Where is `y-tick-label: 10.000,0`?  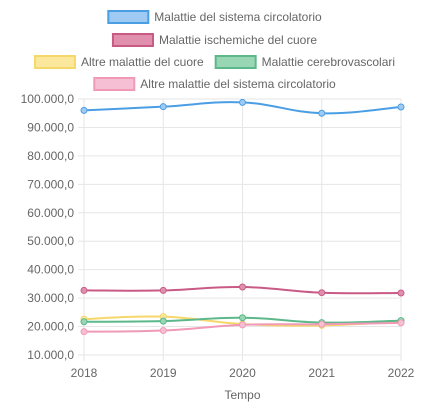
y-tick-label: 10.000,0 is located at coordinates (50, 355).